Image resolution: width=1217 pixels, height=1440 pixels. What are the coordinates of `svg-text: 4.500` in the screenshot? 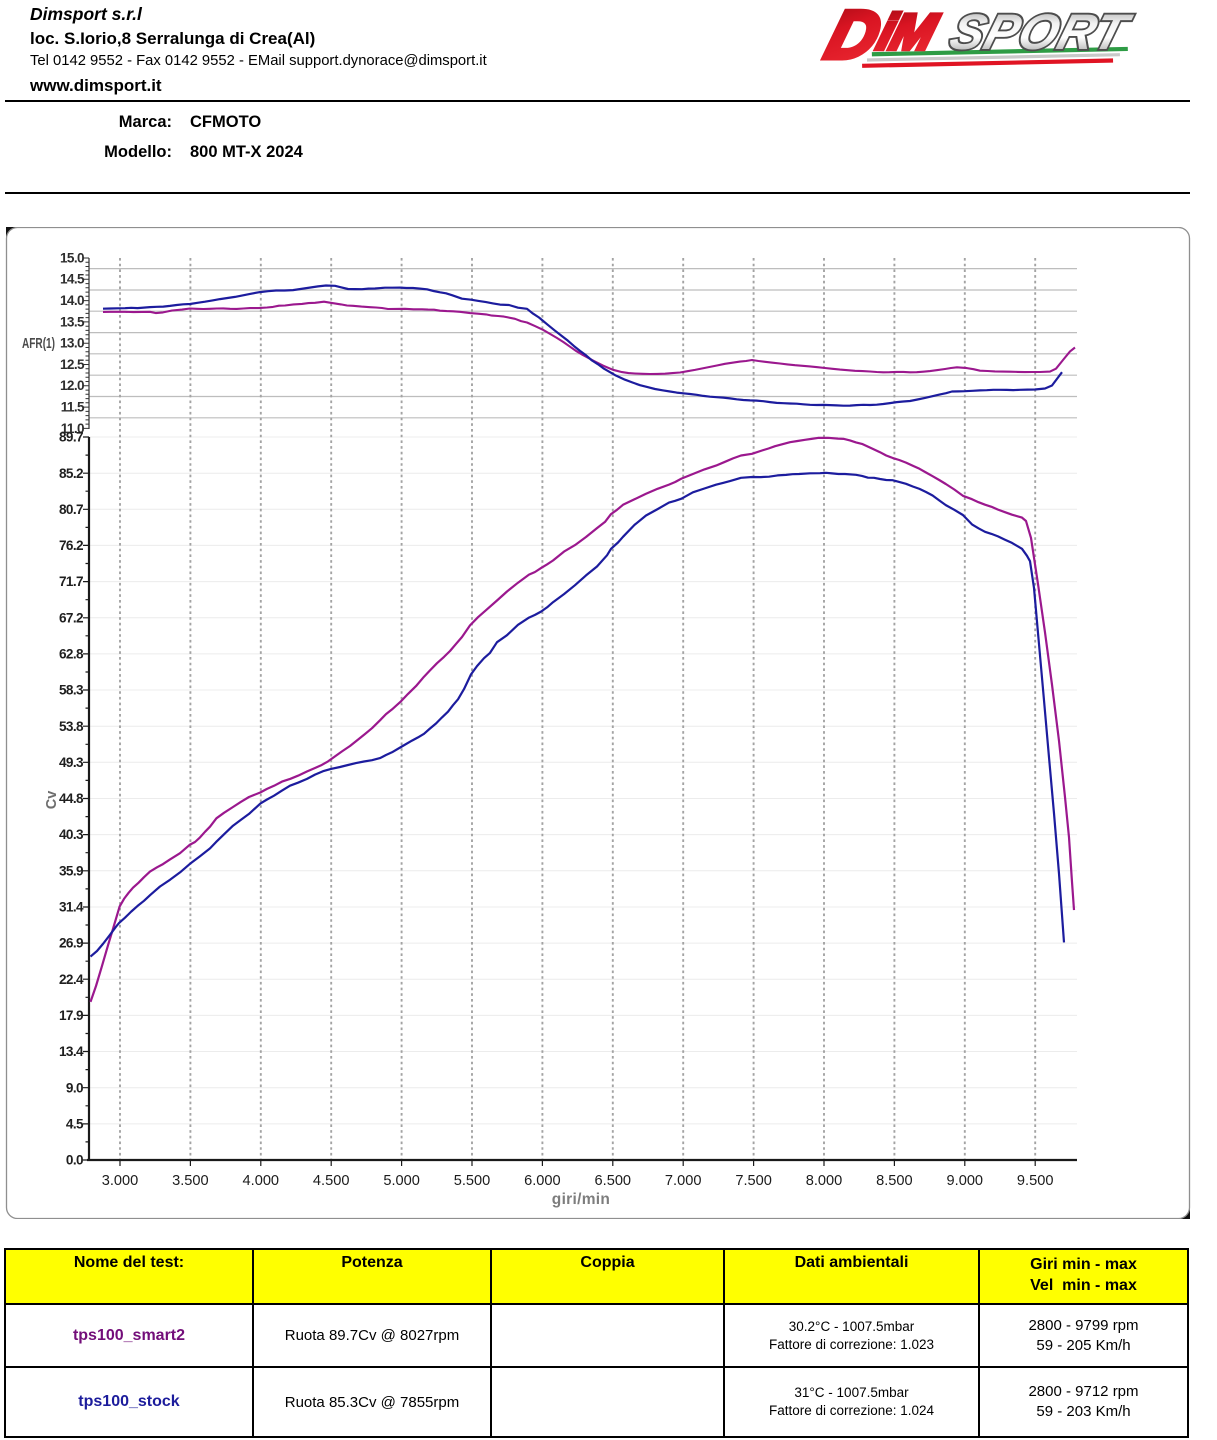 It's located at (331, 1181).